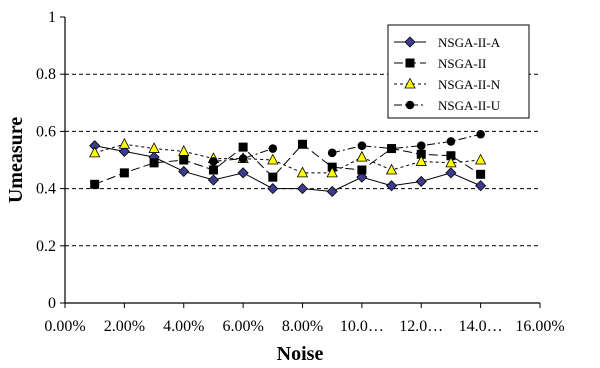 The width and height of the screenshot is (600, 368). What do you see at coordinates (300, 354) in the screenshot?
I see `x-axis-title: Noise` at bounding box center [300, 354].